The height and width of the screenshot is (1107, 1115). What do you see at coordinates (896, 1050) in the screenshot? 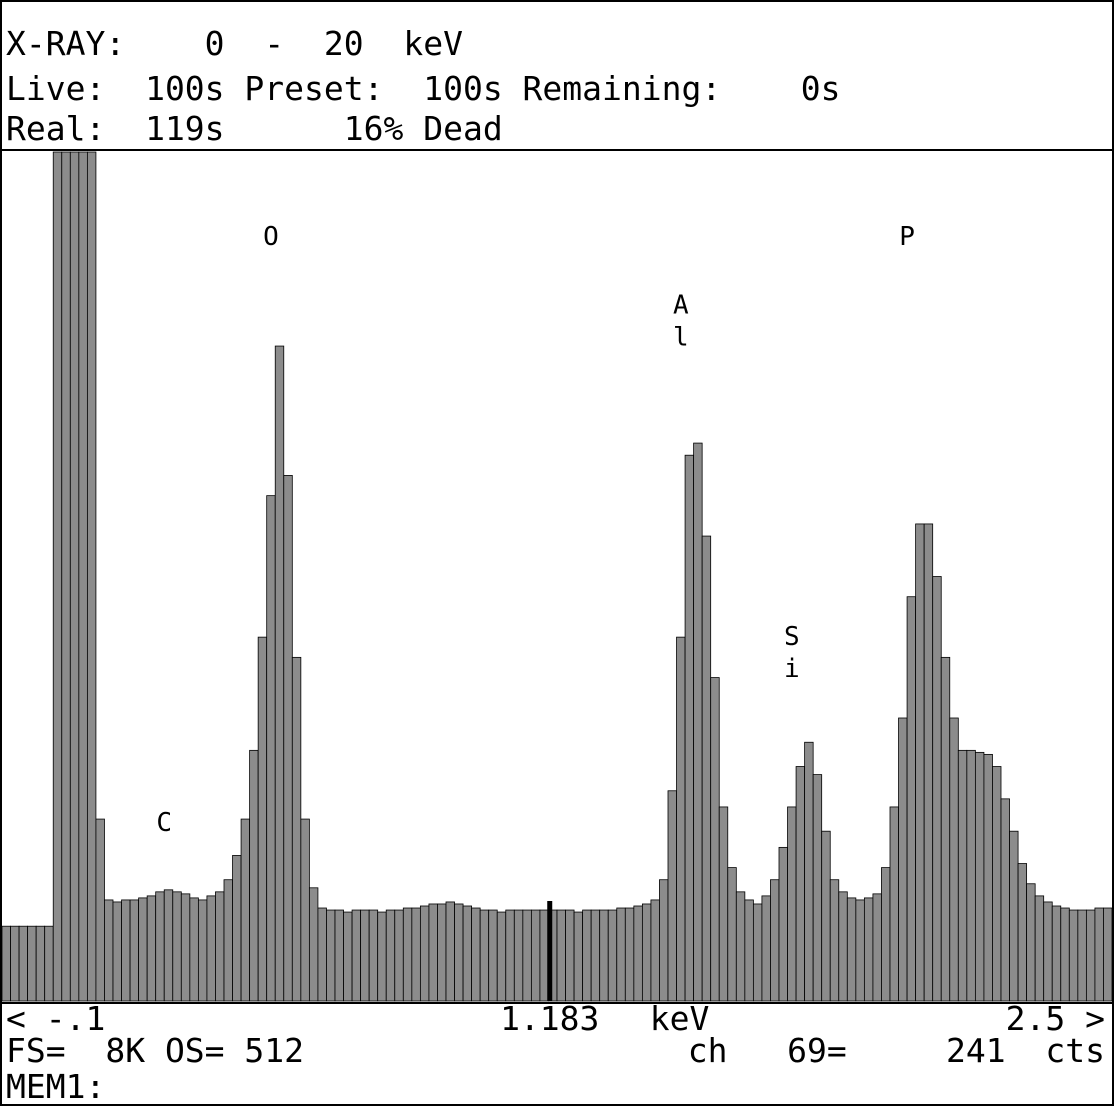
I see `footer-line: ch 69= 241 cts` at bounding box center [896, 1050].